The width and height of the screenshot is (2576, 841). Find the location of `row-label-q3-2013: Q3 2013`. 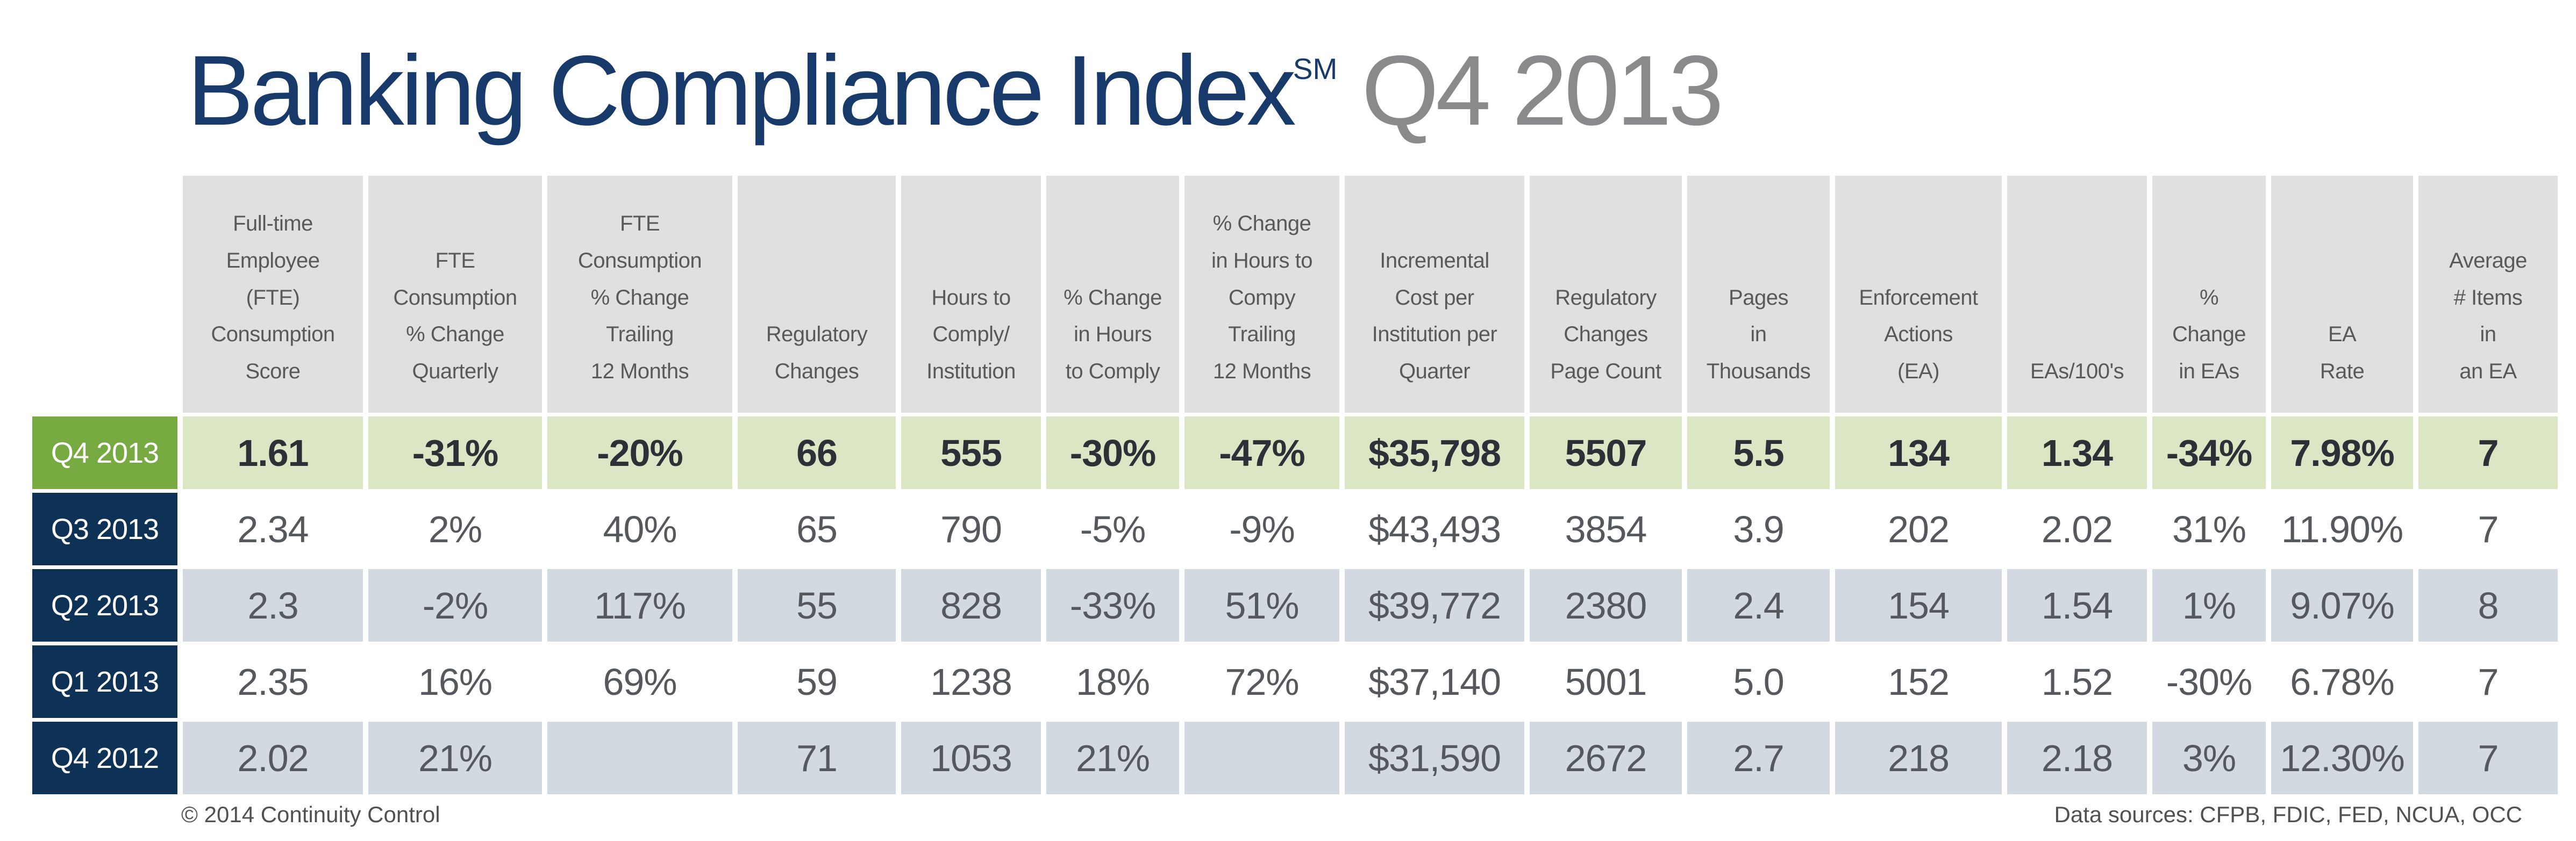

row-label-q3-2013: Q3 2013 is located at coordinates (104, 529).